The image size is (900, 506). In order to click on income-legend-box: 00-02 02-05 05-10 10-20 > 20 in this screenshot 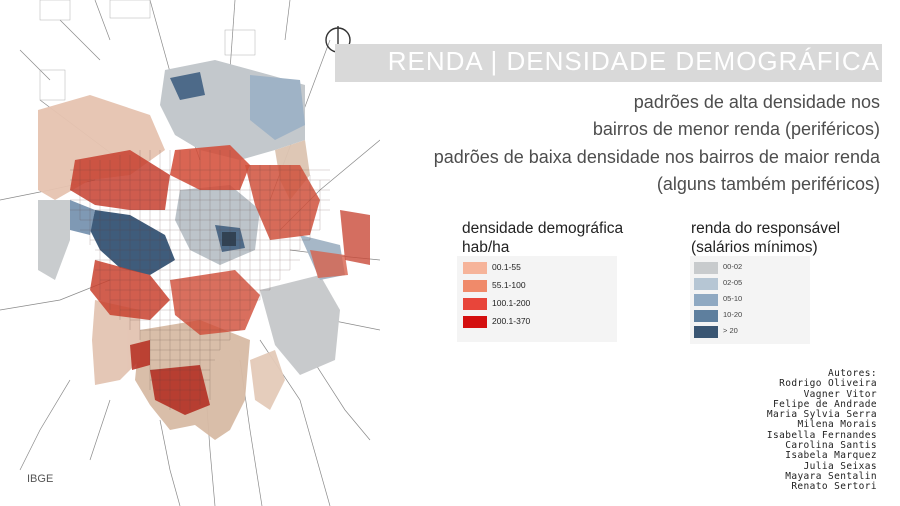, I will do `click(750, 300)`.